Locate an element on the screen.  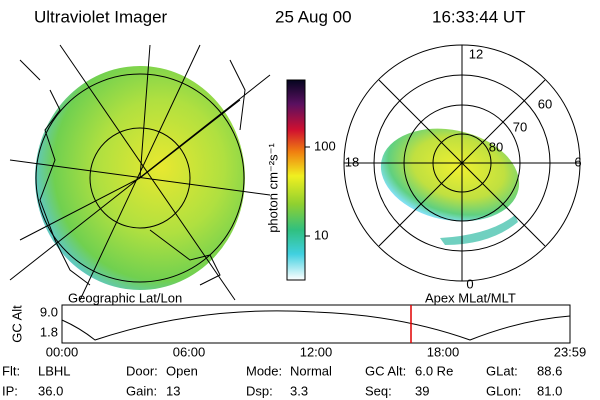
polar-label: 6 is located at coordinates (577, 161).